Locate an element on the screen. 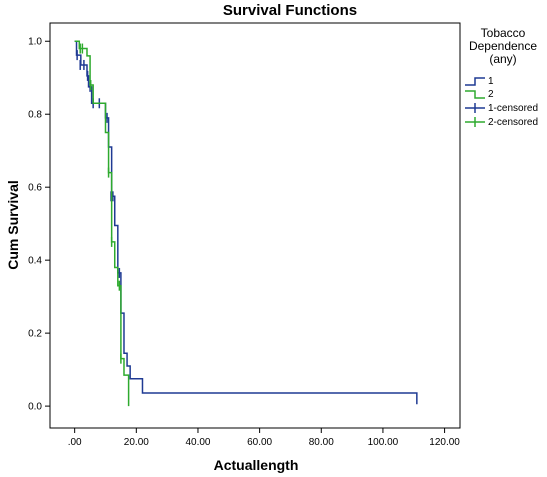 The width and height of the screenshot is (547, 477). x-axis-label: Actuallength is located at coordinates (256, 465).